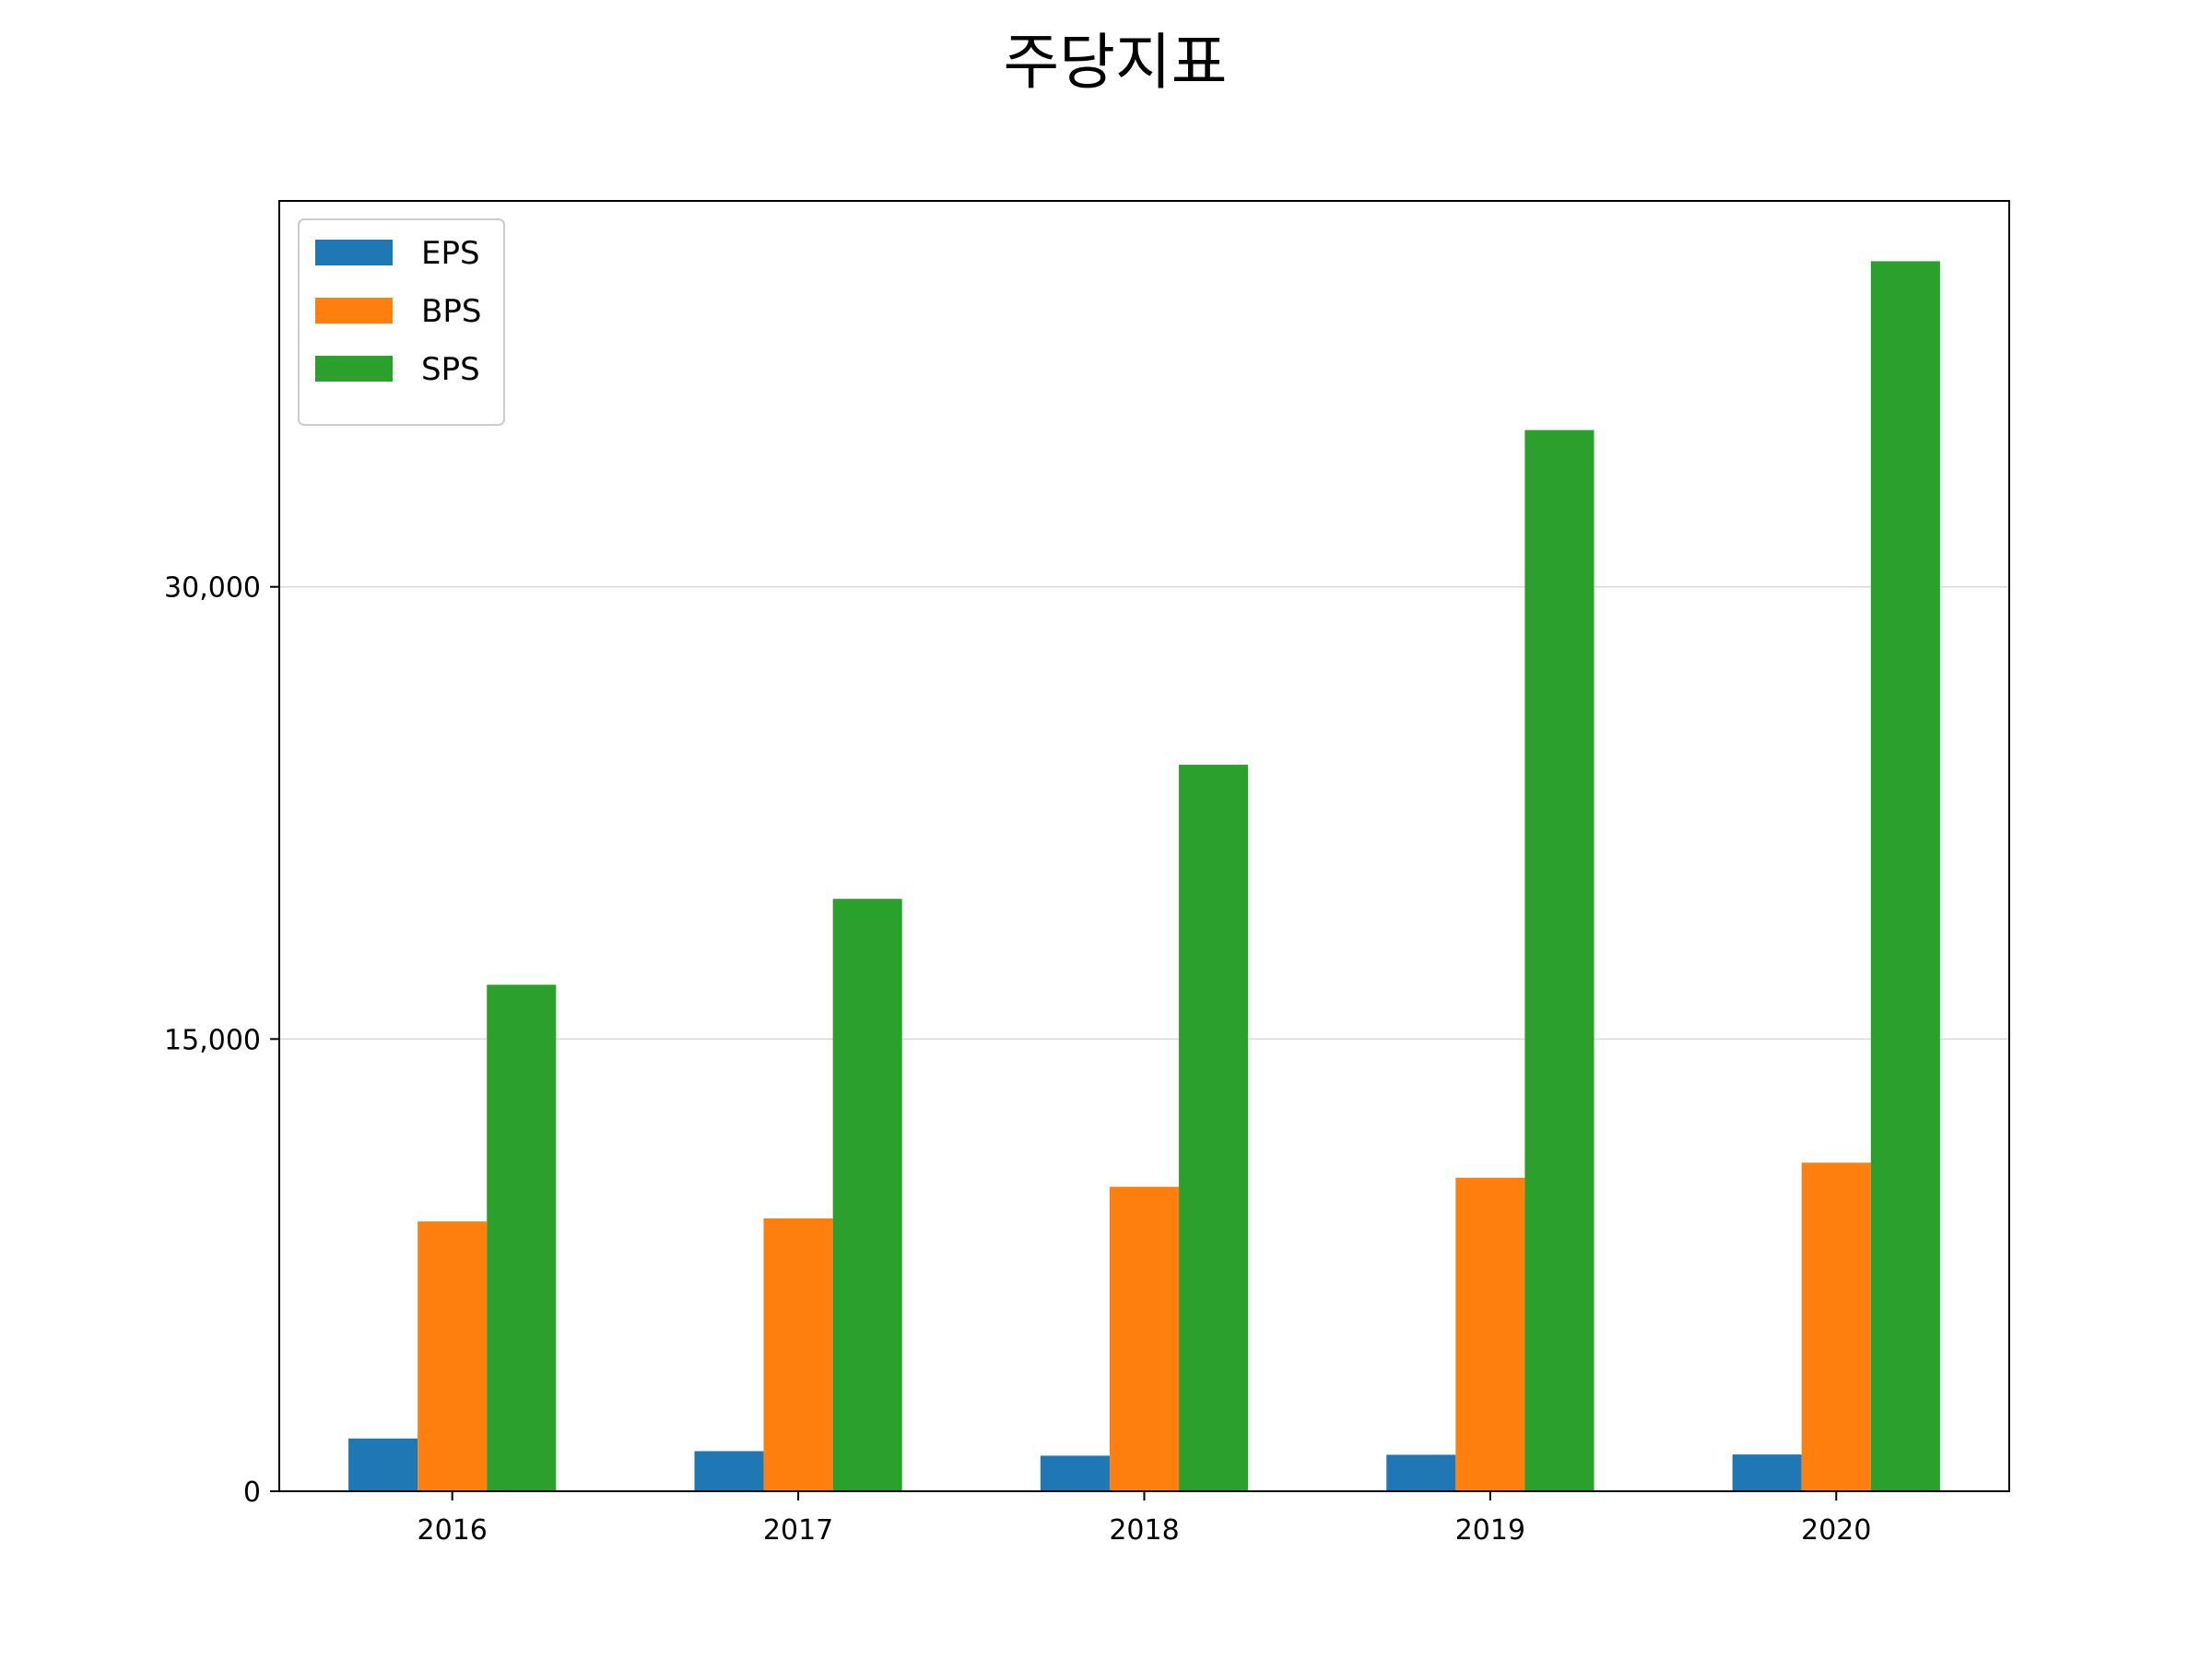 This screenshot has height=1659, width=2212. I want to click on bar-sps-2017, so click(867, 1195).